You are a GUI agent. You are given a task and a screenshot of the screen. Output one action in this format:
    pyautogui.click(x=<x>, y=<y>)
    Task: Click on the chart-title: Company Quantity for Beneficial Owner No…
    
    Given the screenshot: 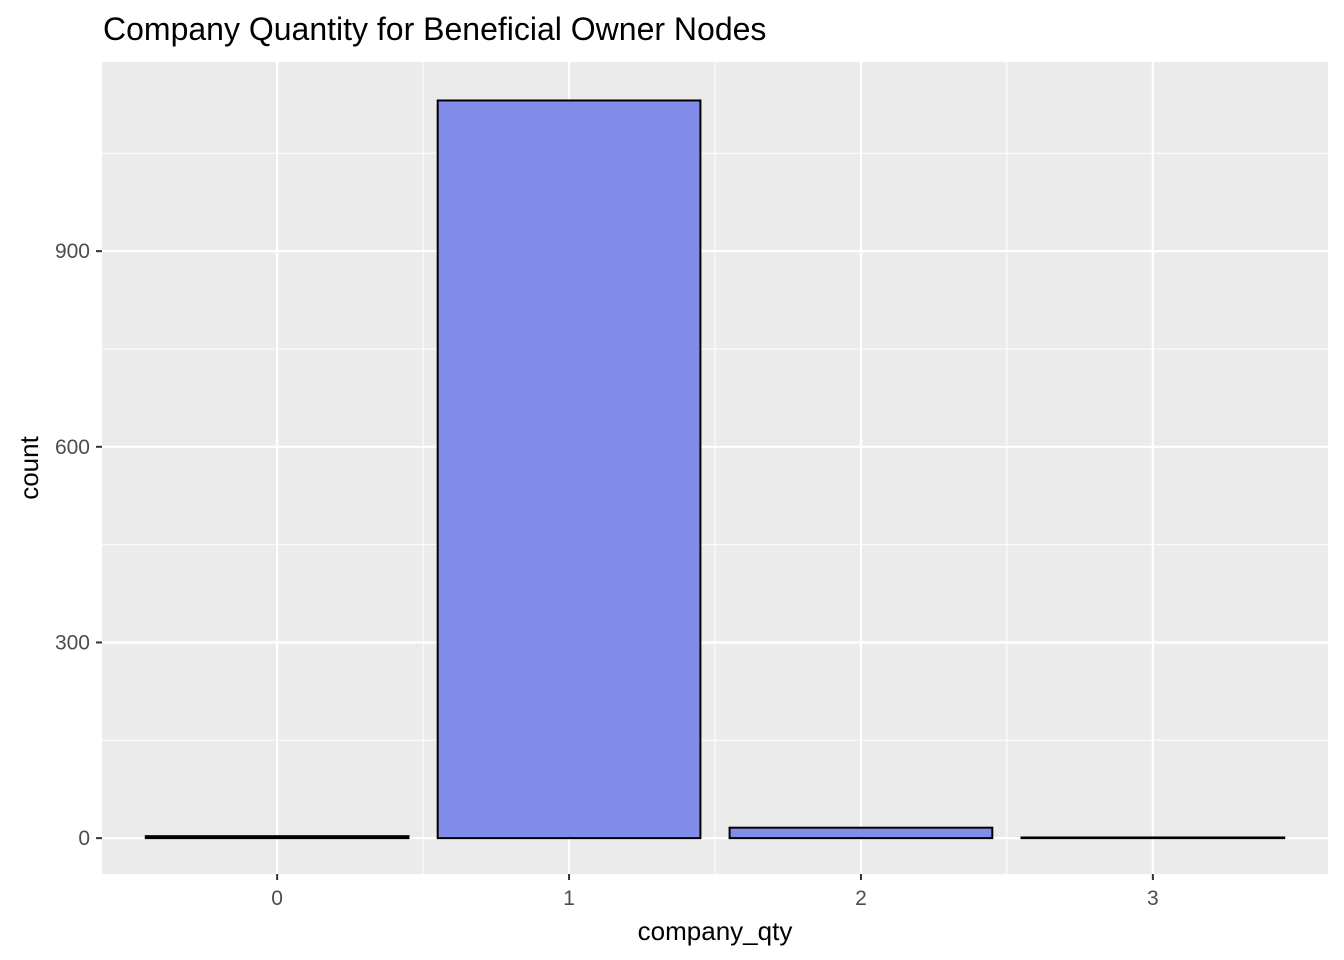 What is the action you would take?
    pyautogui.click(x=434, y=29)
    